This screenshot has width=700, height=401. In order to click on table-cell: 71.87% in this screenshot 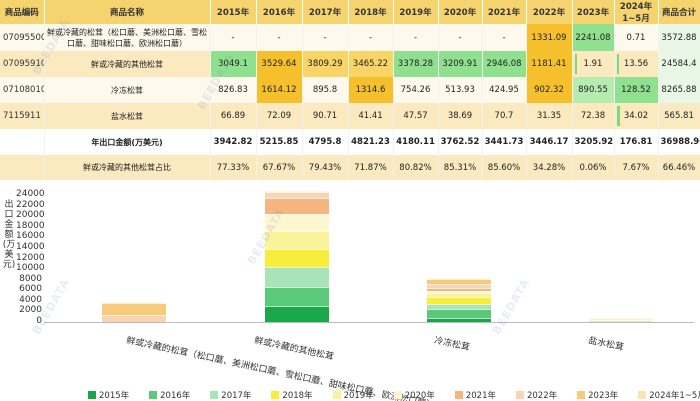, I will do `click(371, 167)`.